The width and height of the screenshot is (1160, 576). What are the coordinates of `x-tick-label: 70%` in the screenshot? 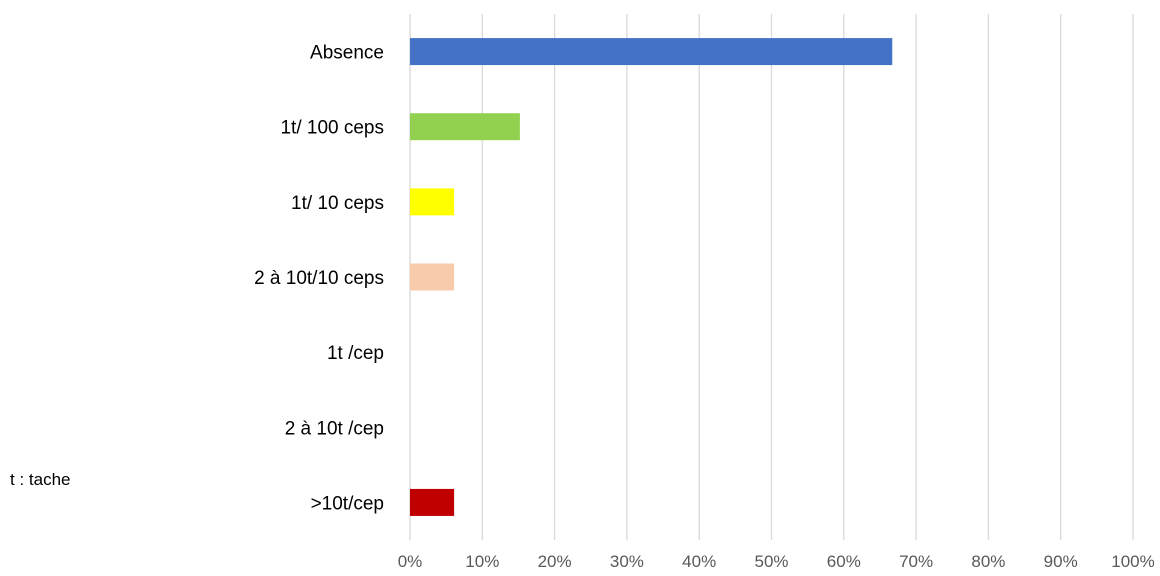 It's located at (916, 561).